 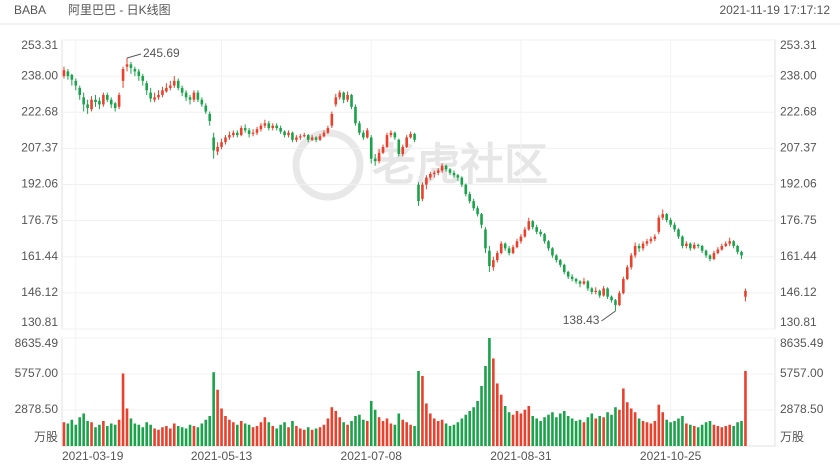 What do you see at coordinates (134, 56) in the screenshot?
I see `annotation-leader` at bounding box center [134, 56].